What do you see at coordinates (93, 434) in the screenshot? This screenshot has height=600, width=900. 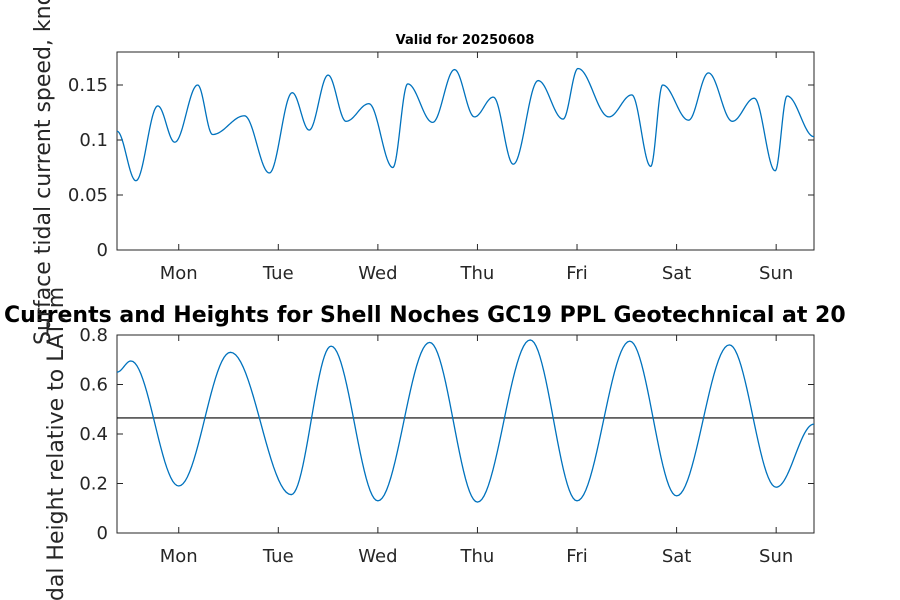 I see `height-ytick-label: 0.4` at bounding box center [93, 434].